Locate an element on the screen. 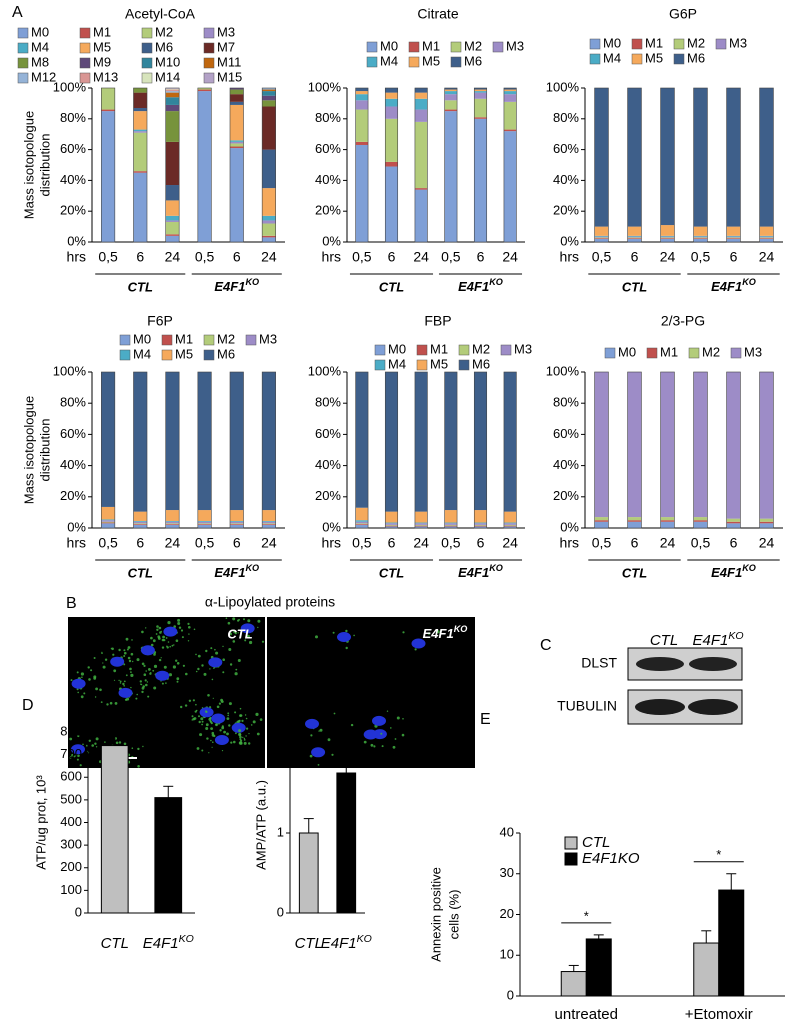 Image resolution: width=800 pixels, height=1025 pixels. blot-band is located at coordinates (660, 664).